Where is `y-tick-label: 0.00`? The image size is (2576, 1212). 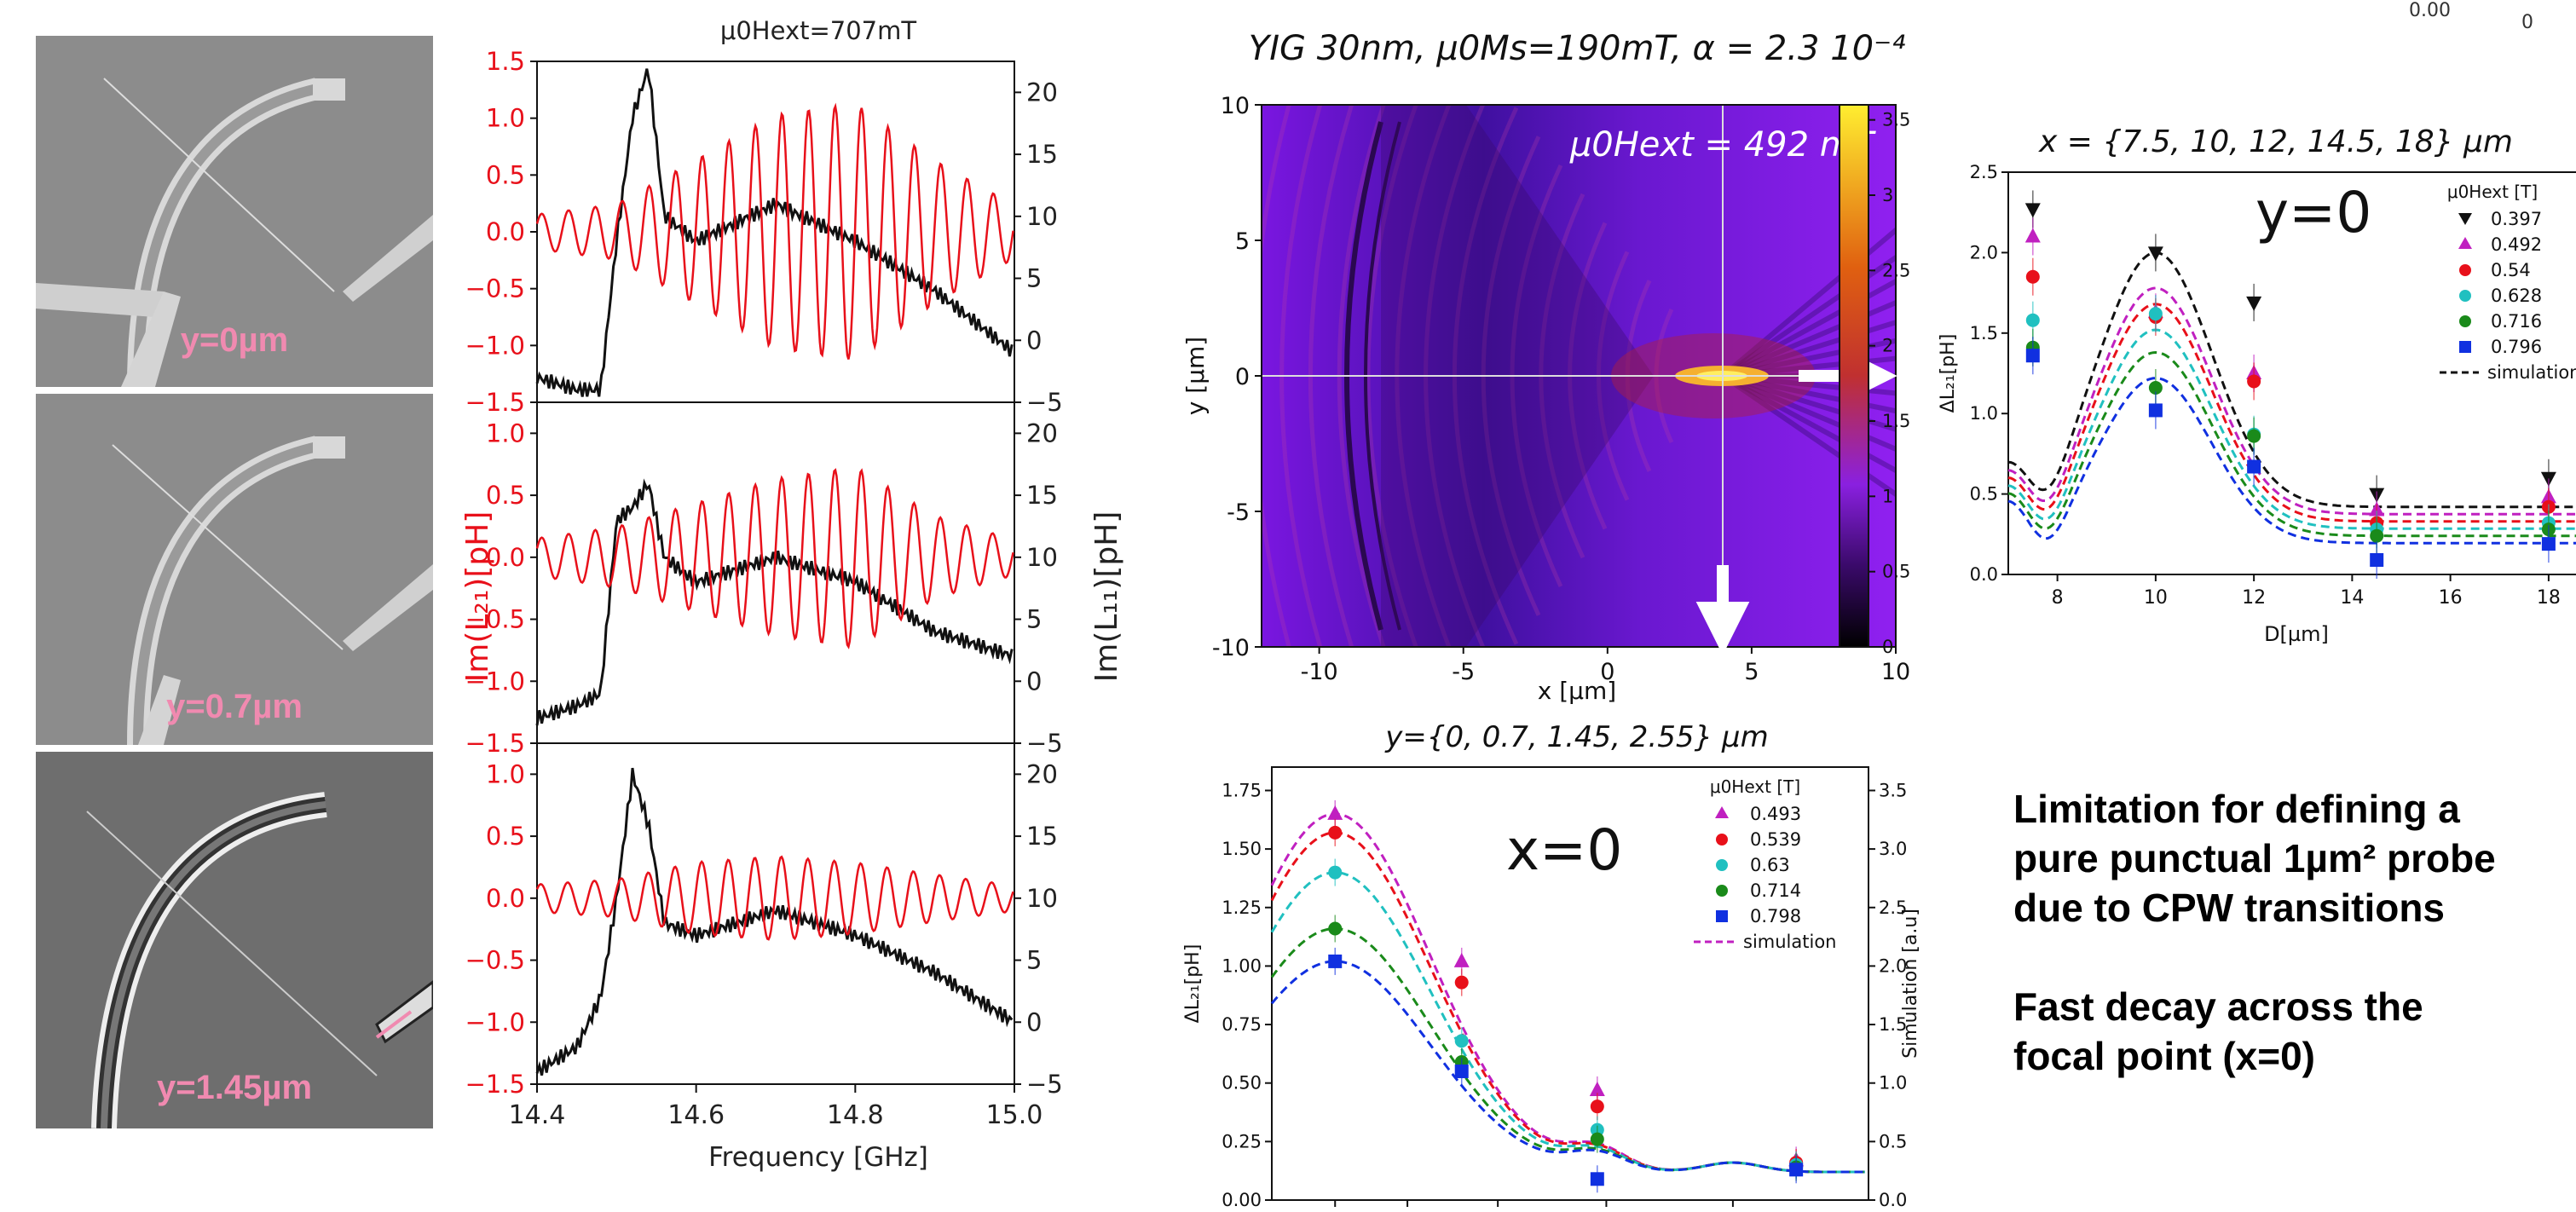 y-tick-label: 0.00 is located at coordinates (1242, 1200).